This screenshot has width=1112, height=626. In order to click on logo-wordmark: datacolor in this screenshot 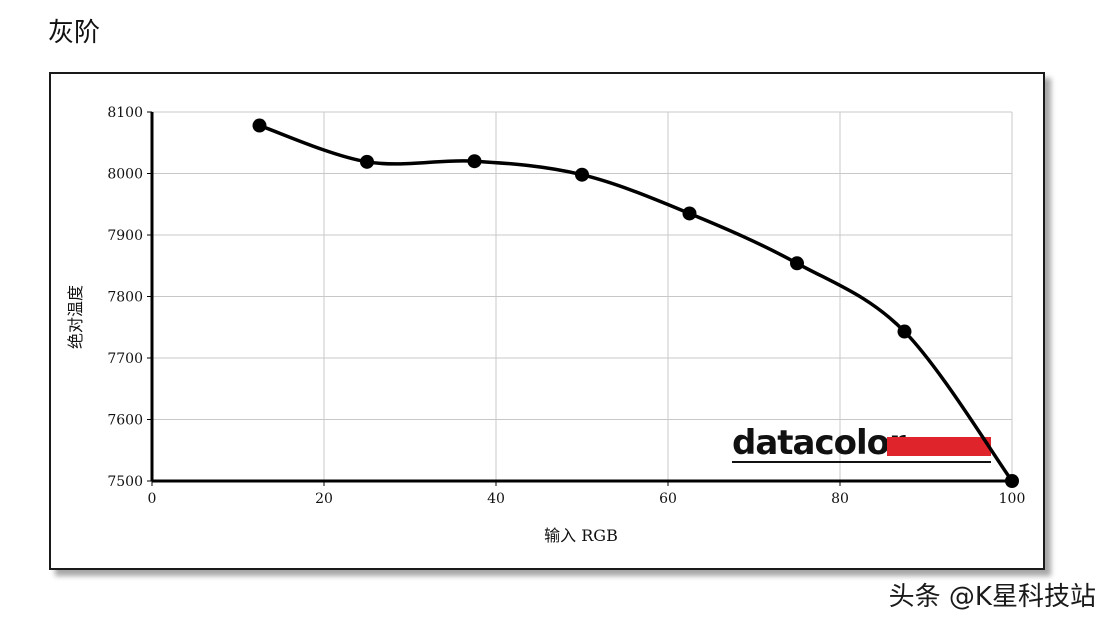, I will do `click(819, 443)`.